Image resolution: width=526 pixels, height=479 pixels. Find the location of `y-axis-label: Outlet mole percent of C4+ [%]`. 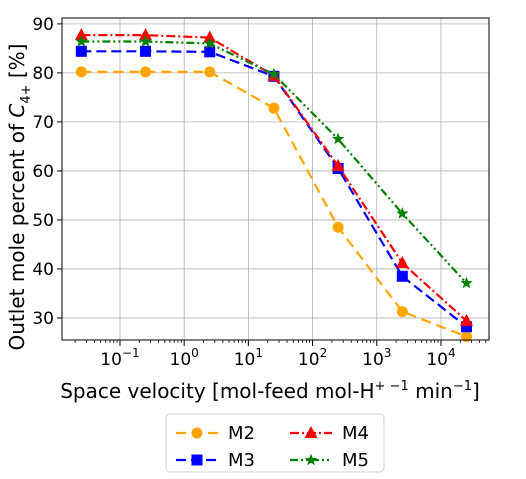

y-axis-label: Outlet mole percent of C4+ [%] is located at coordinates (19, 197).